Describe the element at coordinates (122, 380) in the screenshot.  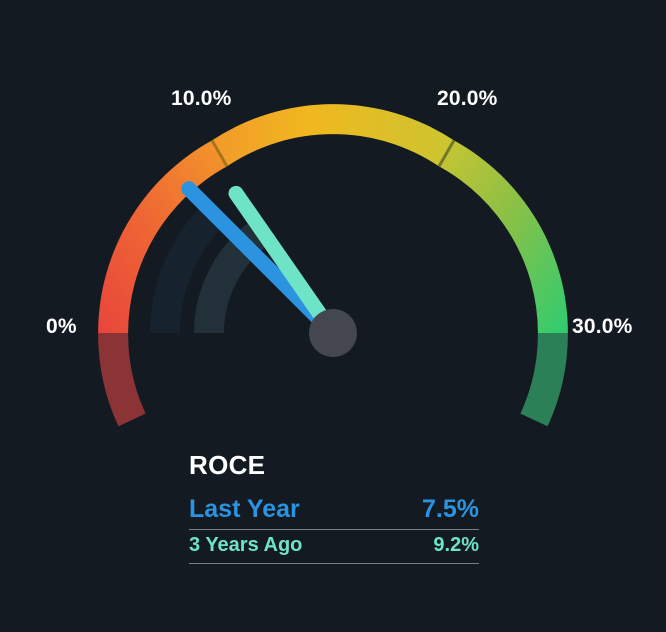
I see `gauge-band-below-min` at that location.